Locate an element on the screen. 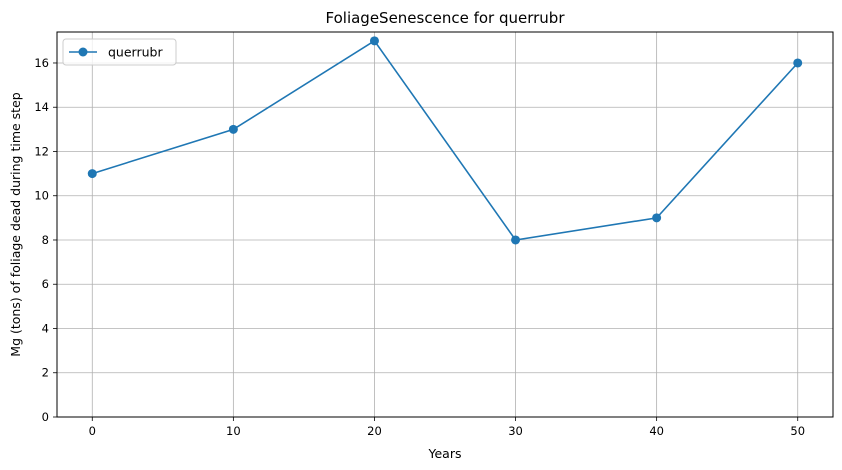 This screenshot has height=470, width=842. x-tick-label: 40 is located at coordinates (656, 431).